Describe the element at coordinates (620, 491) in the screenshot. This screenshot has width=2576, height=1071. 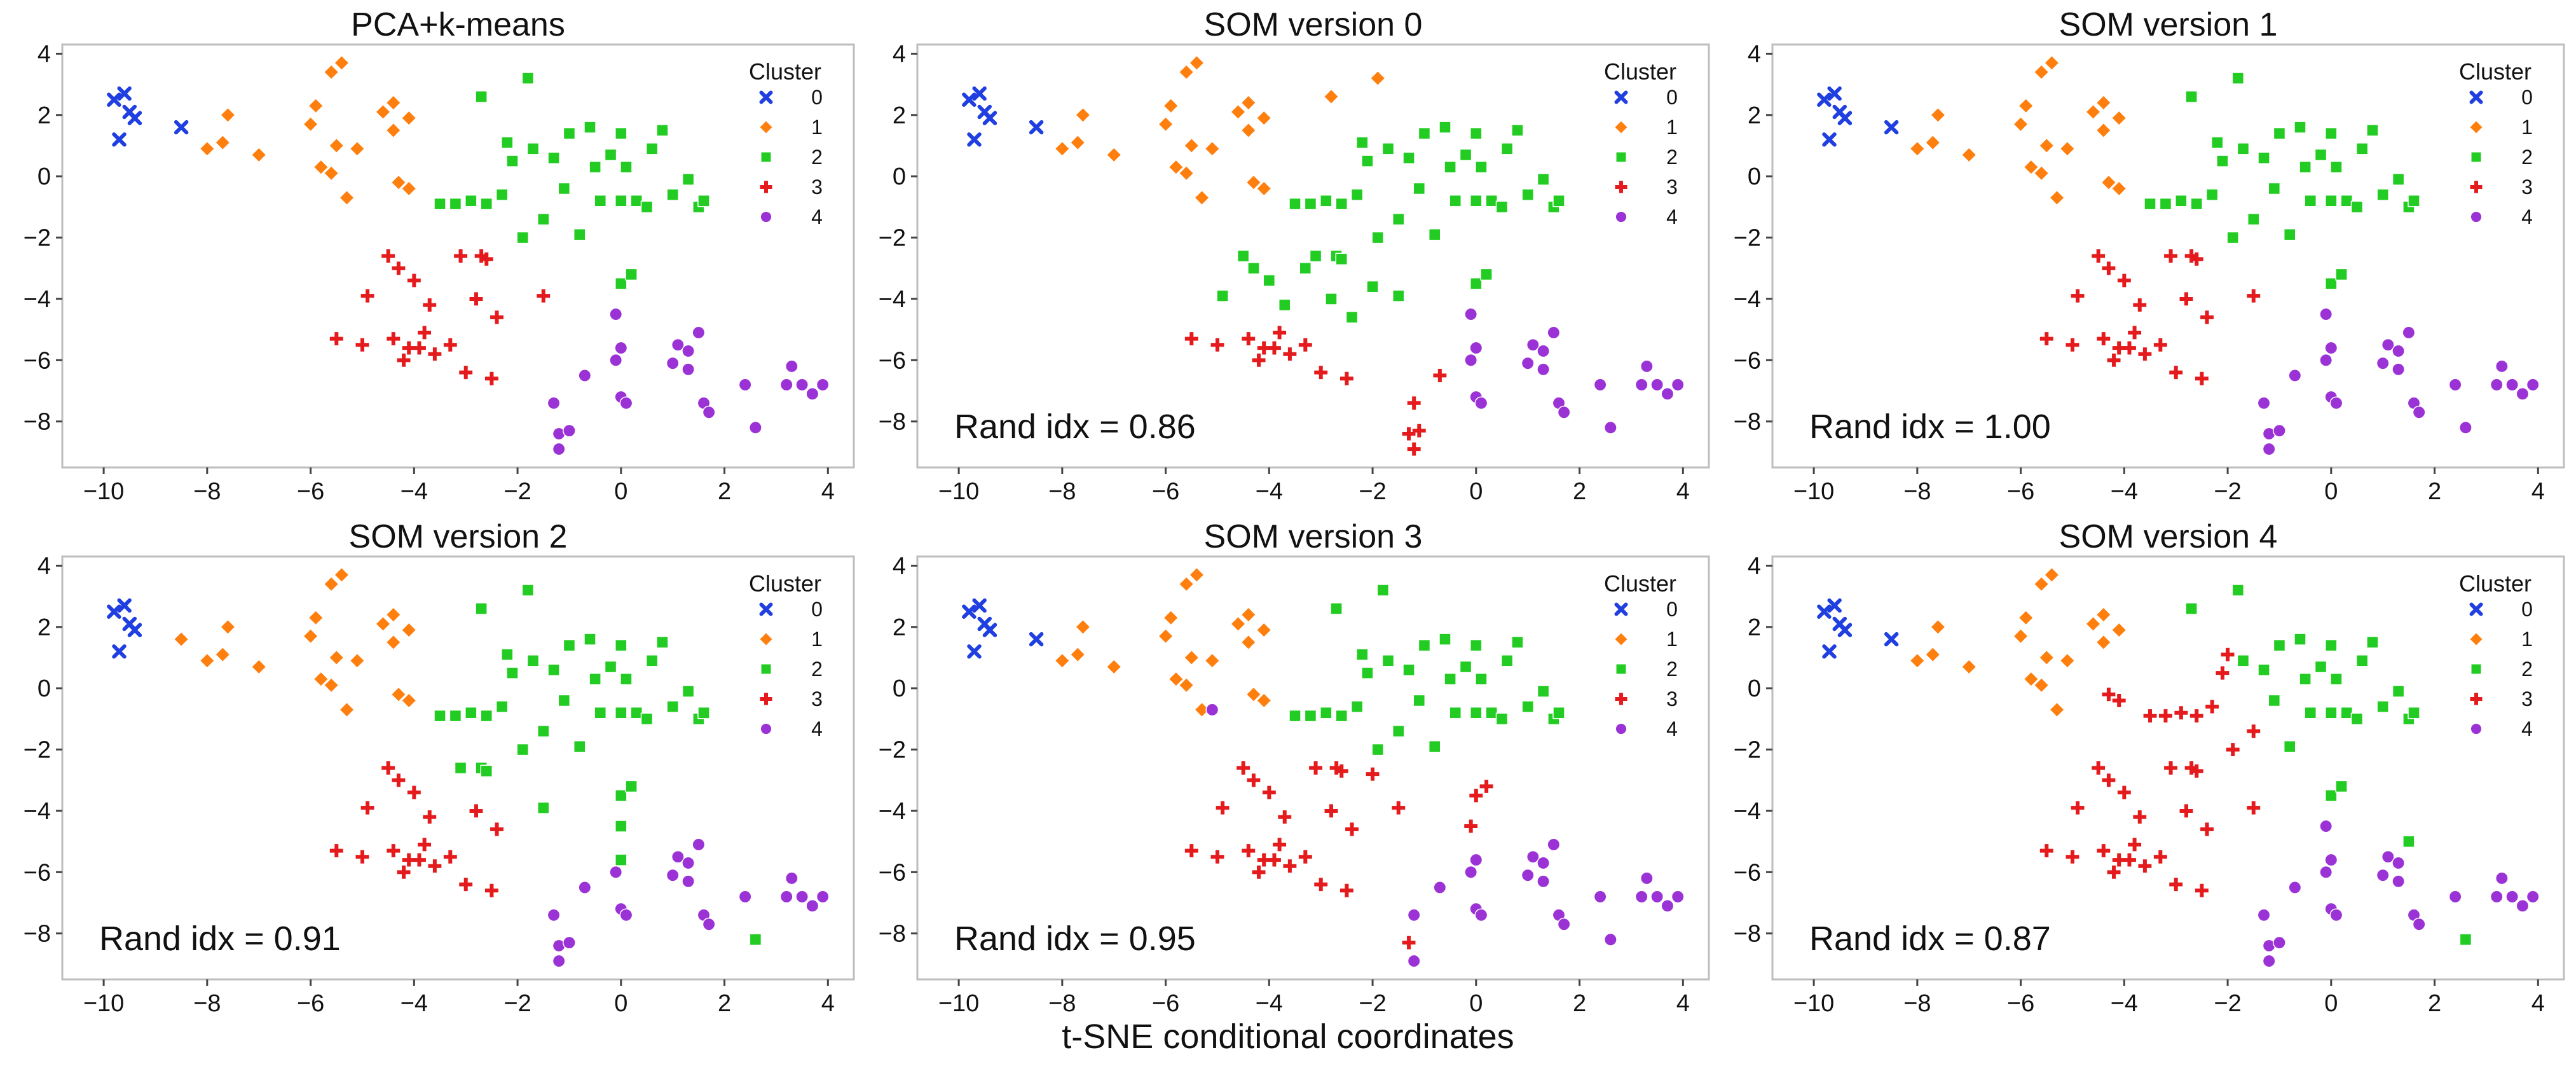
I see `x-tick-label: 0` at that location.